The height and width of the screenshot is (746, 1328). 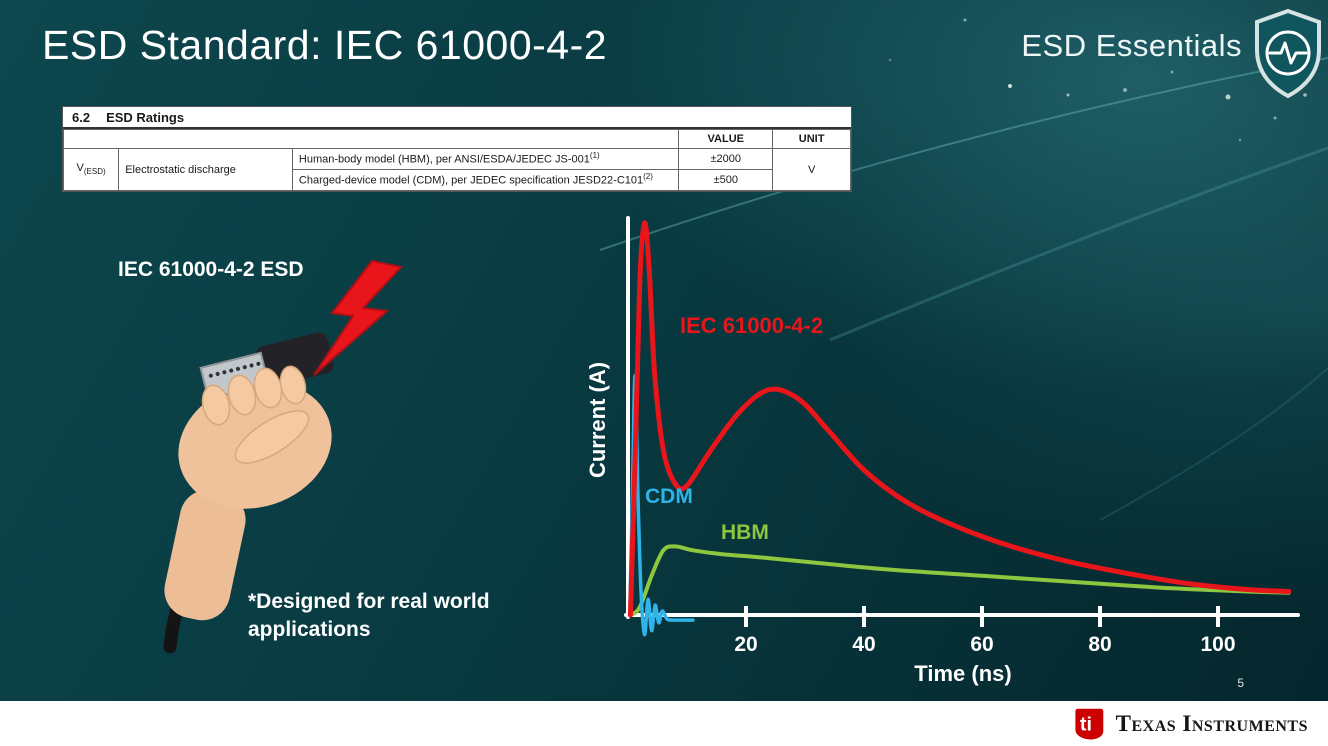 What do you see at coordinates (91, 170) in the screenshot?
I see `param-symbol-cell: V(ESD)` at bounding box center [91, 170].